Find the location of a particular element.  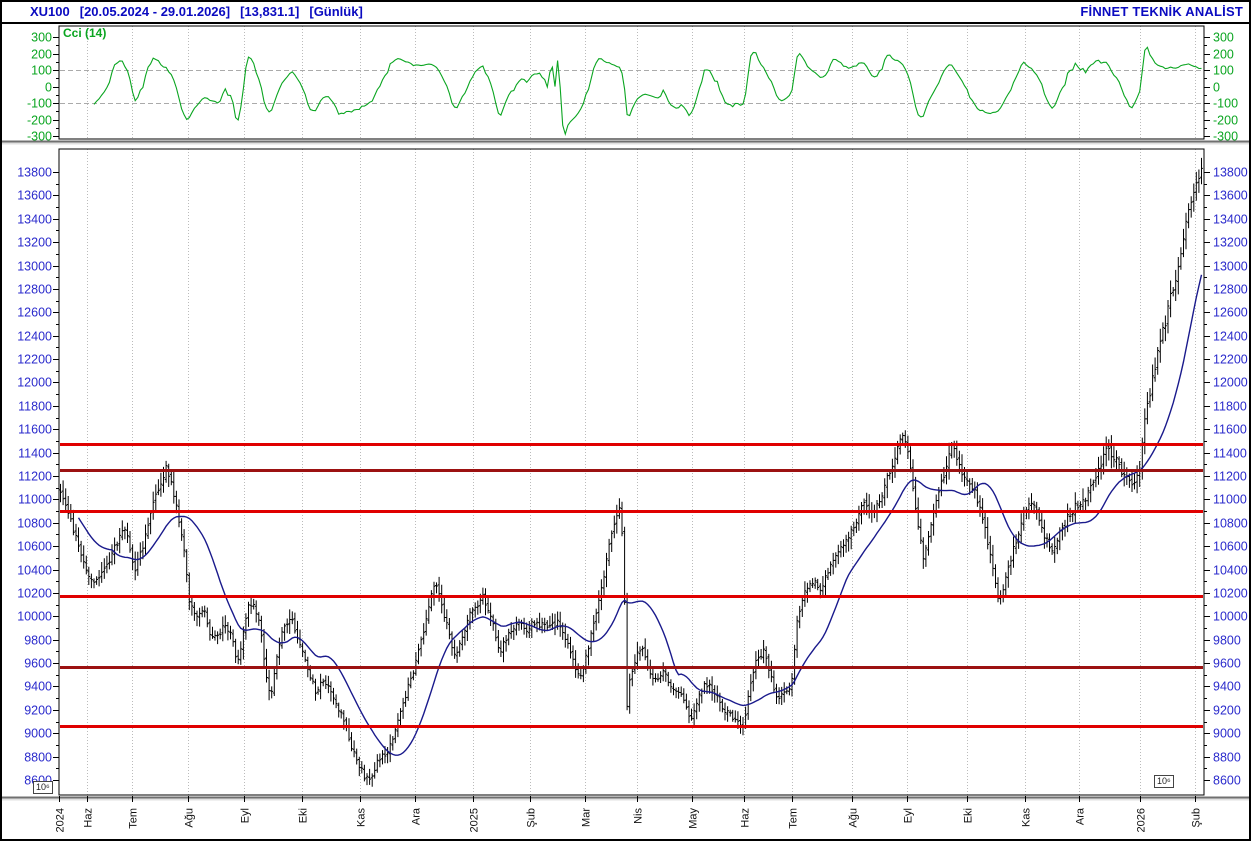

price-axis-label: 8800 is located at coordinates (1227, 758).